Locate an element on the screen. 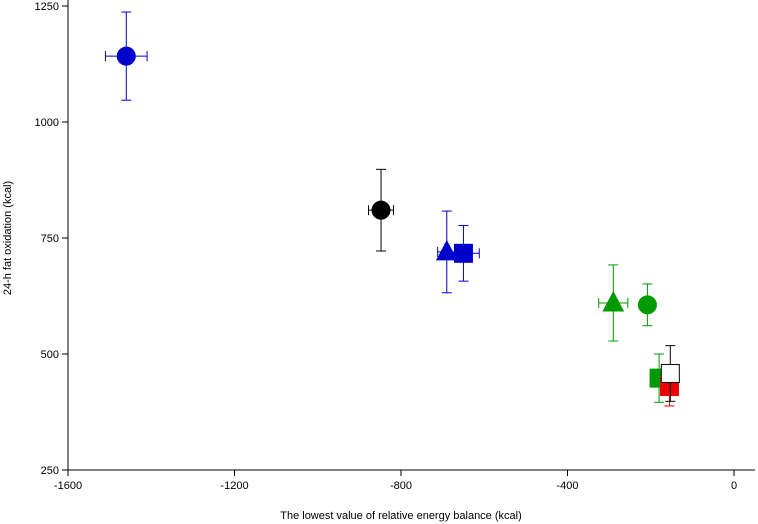 The height and width of the screenshot is (524, 758). y-ticks: 250 500 750 1000 1250 is located at coordinates (51, 239).